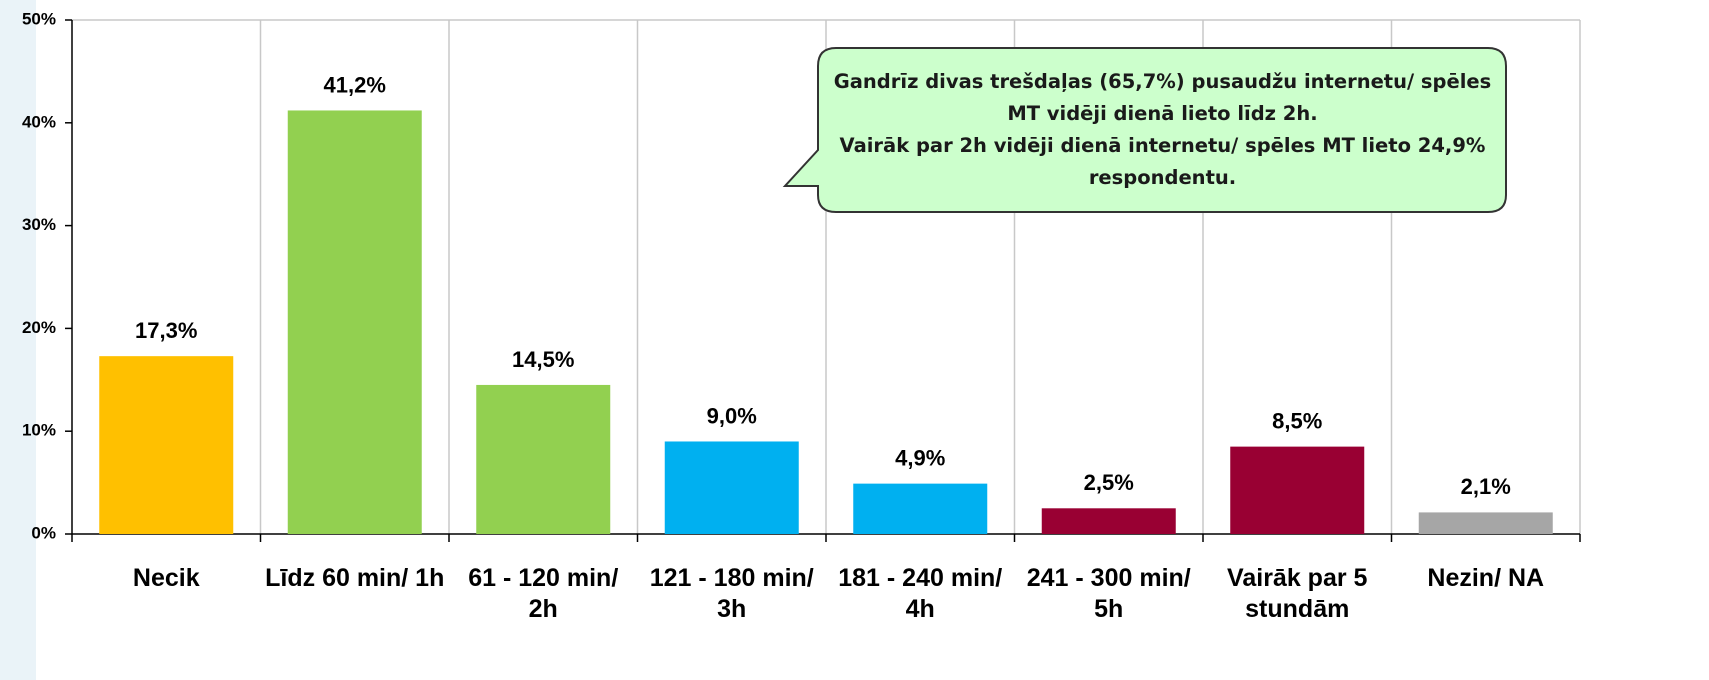 Image resolution: width=1709 pixels, height=680 pixels. What do you see at coordinates (43, 532) in the screenshot?
I see `y-tick-label: 0%` at bounding box center [43, 532].